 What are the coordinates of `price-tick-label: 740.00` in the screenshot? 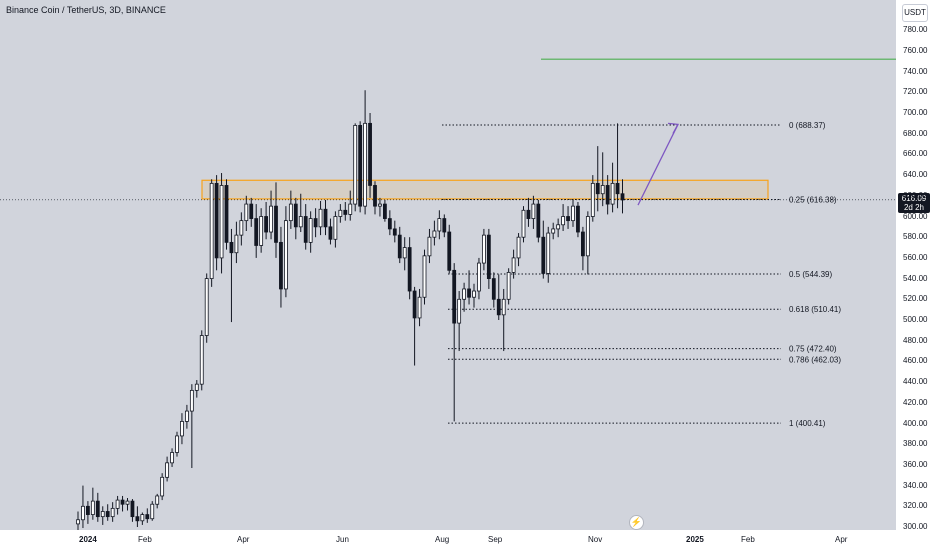 It's located at (915, 71).